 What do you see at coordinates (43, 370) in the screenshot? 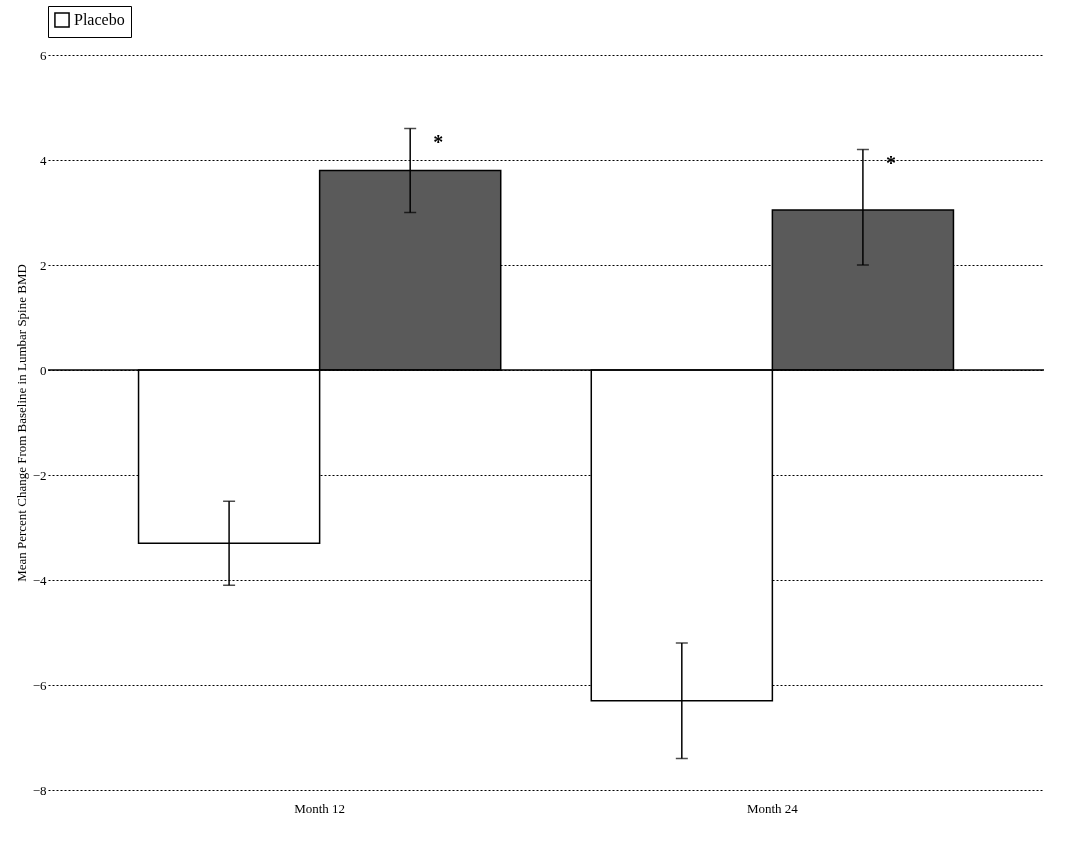
I see `y-tick-label: 0` at bounding box center [43, 370].